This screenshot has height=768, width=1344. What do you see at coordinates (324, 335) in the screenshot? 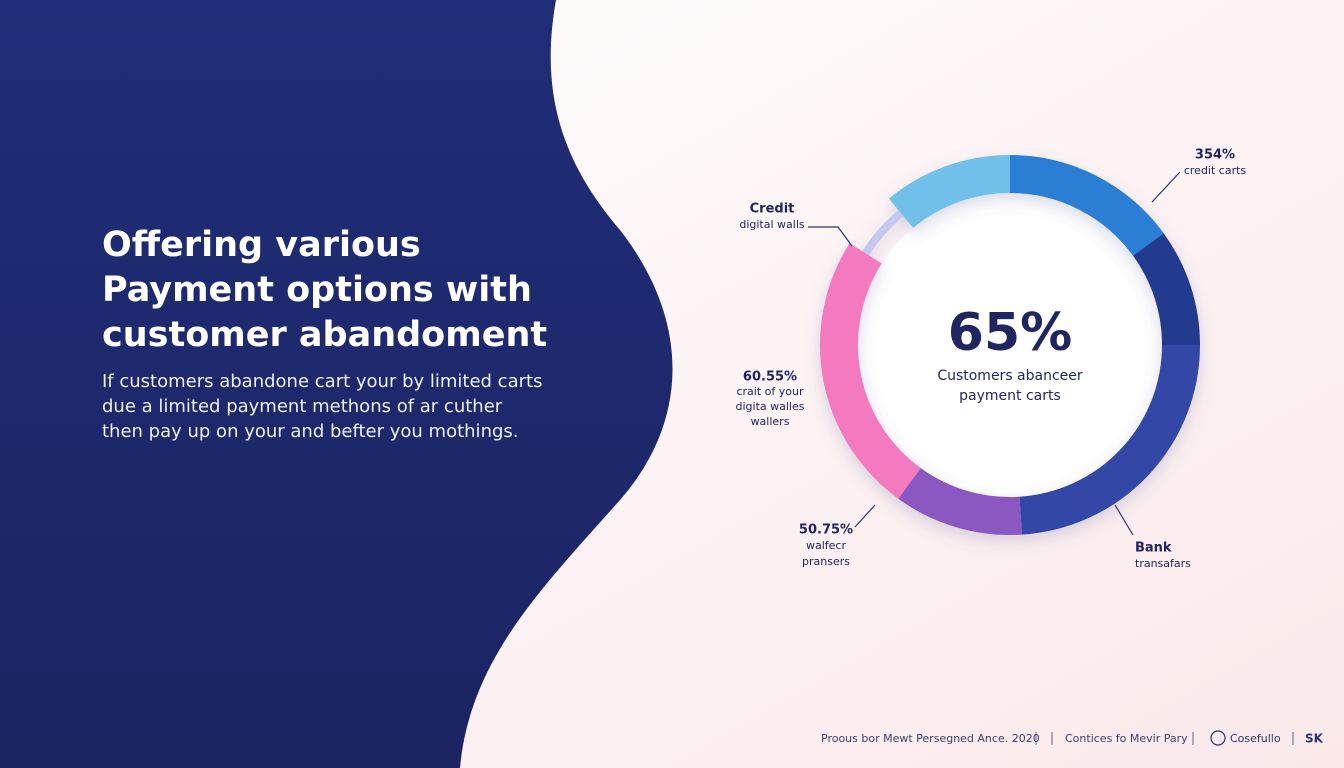
I see `title-line: customer abandoment` at bounding box center [324, 335].